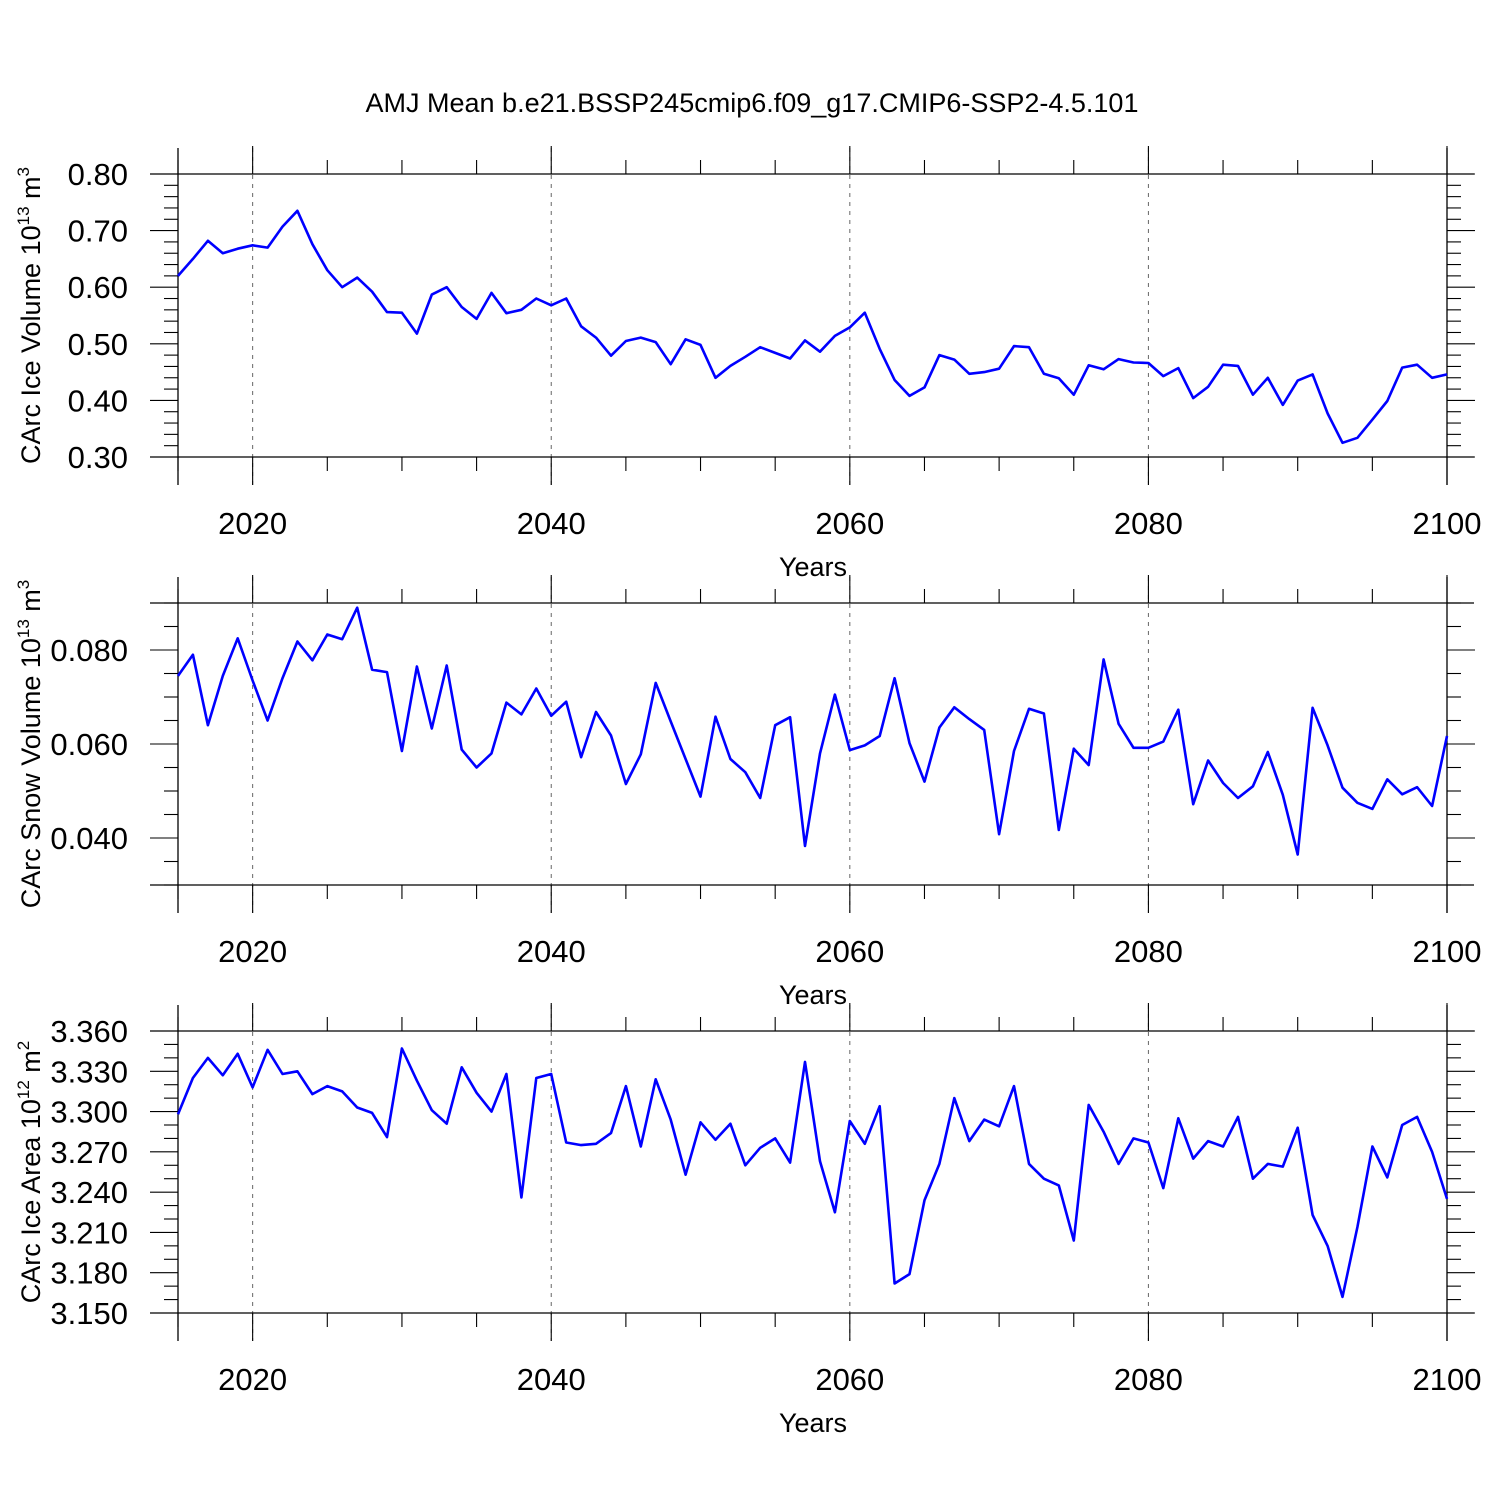  I want to click on y-tick-label: 0.080, so click(89, 650).